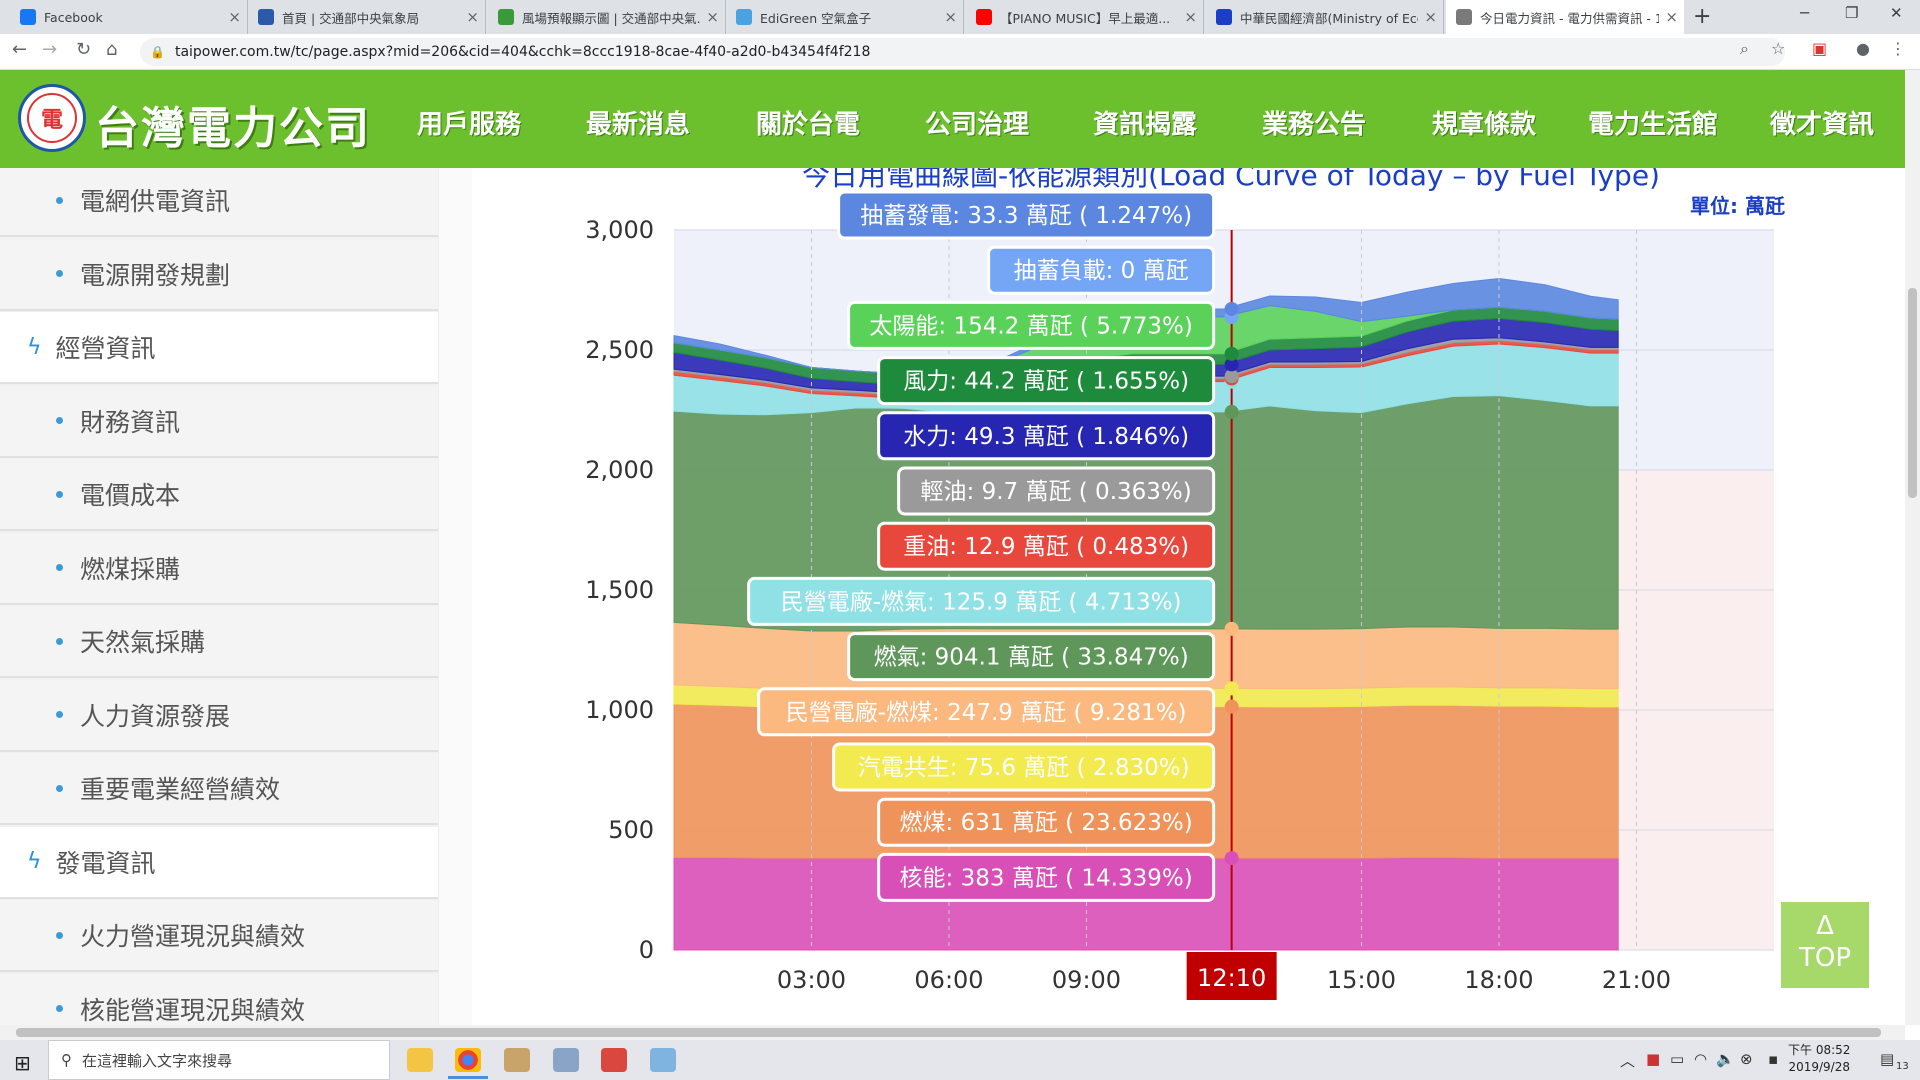 This screenshot has width=1920, height=1080. I want to click on sidebar-item: 財務資訊, so click(219, 421).